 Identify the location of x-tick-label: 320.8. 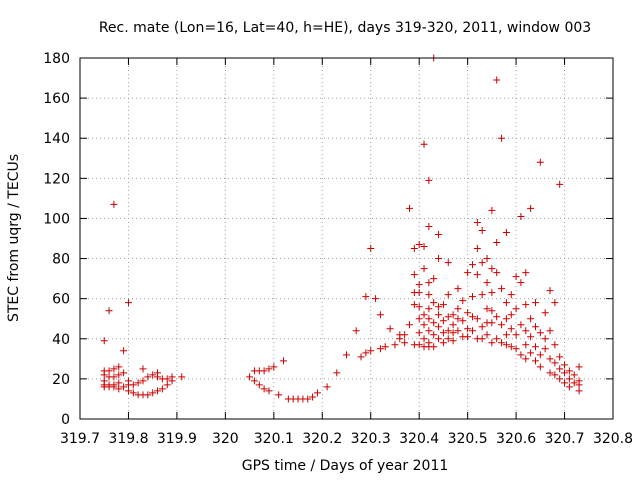
(613, 439).